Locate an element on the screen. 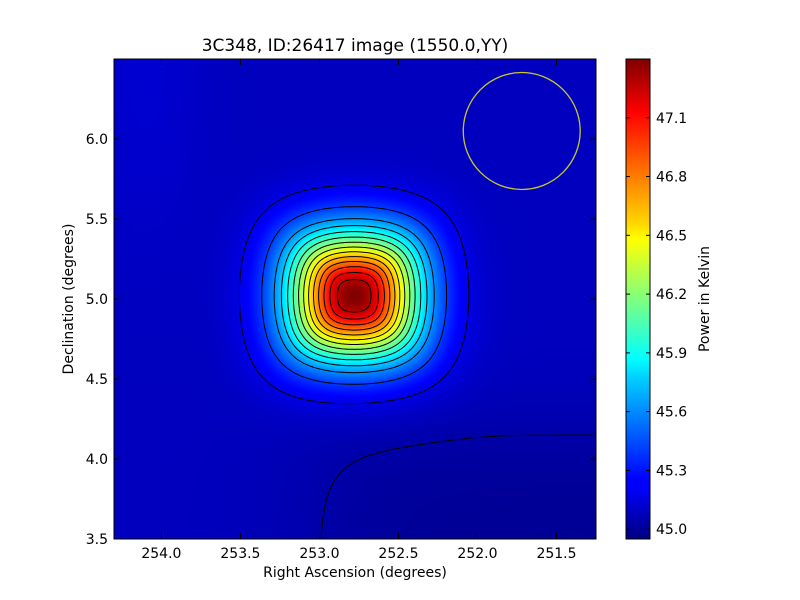 Image resolution: width=800 pixels, height=600 pixels. x-tick-label: 252.0 is located at coordinates (477, 554).